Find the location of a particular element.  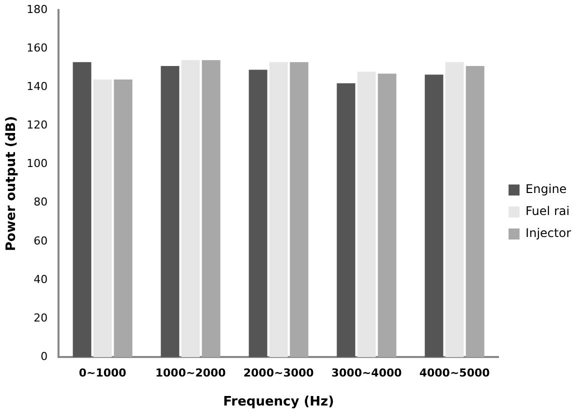

x-tick-label: 0~1000 is located at coordinates (102, 373).